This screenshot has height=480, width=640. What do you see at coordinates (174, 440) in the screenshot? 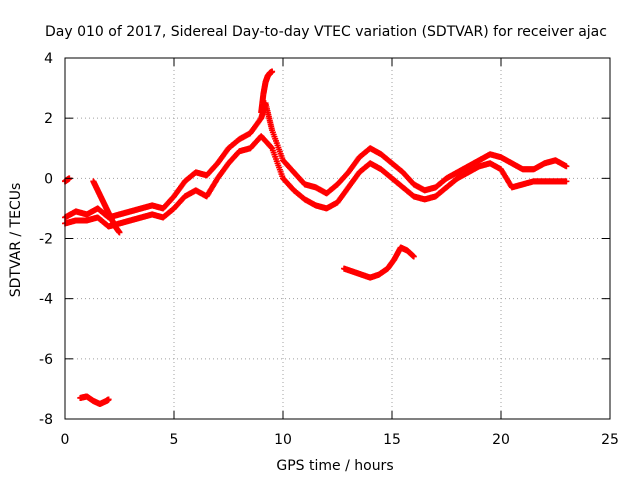
I see `x-tick-label: 5` at bounding box center [174, 440].